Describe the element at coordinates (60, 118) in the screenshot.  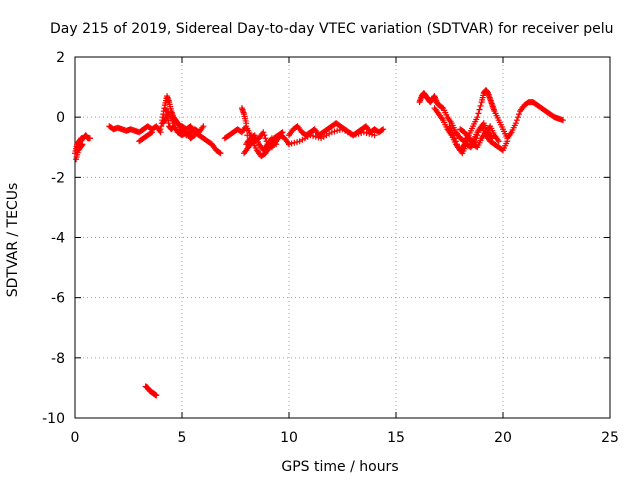
I see `y-tick-label: 0` at that location.